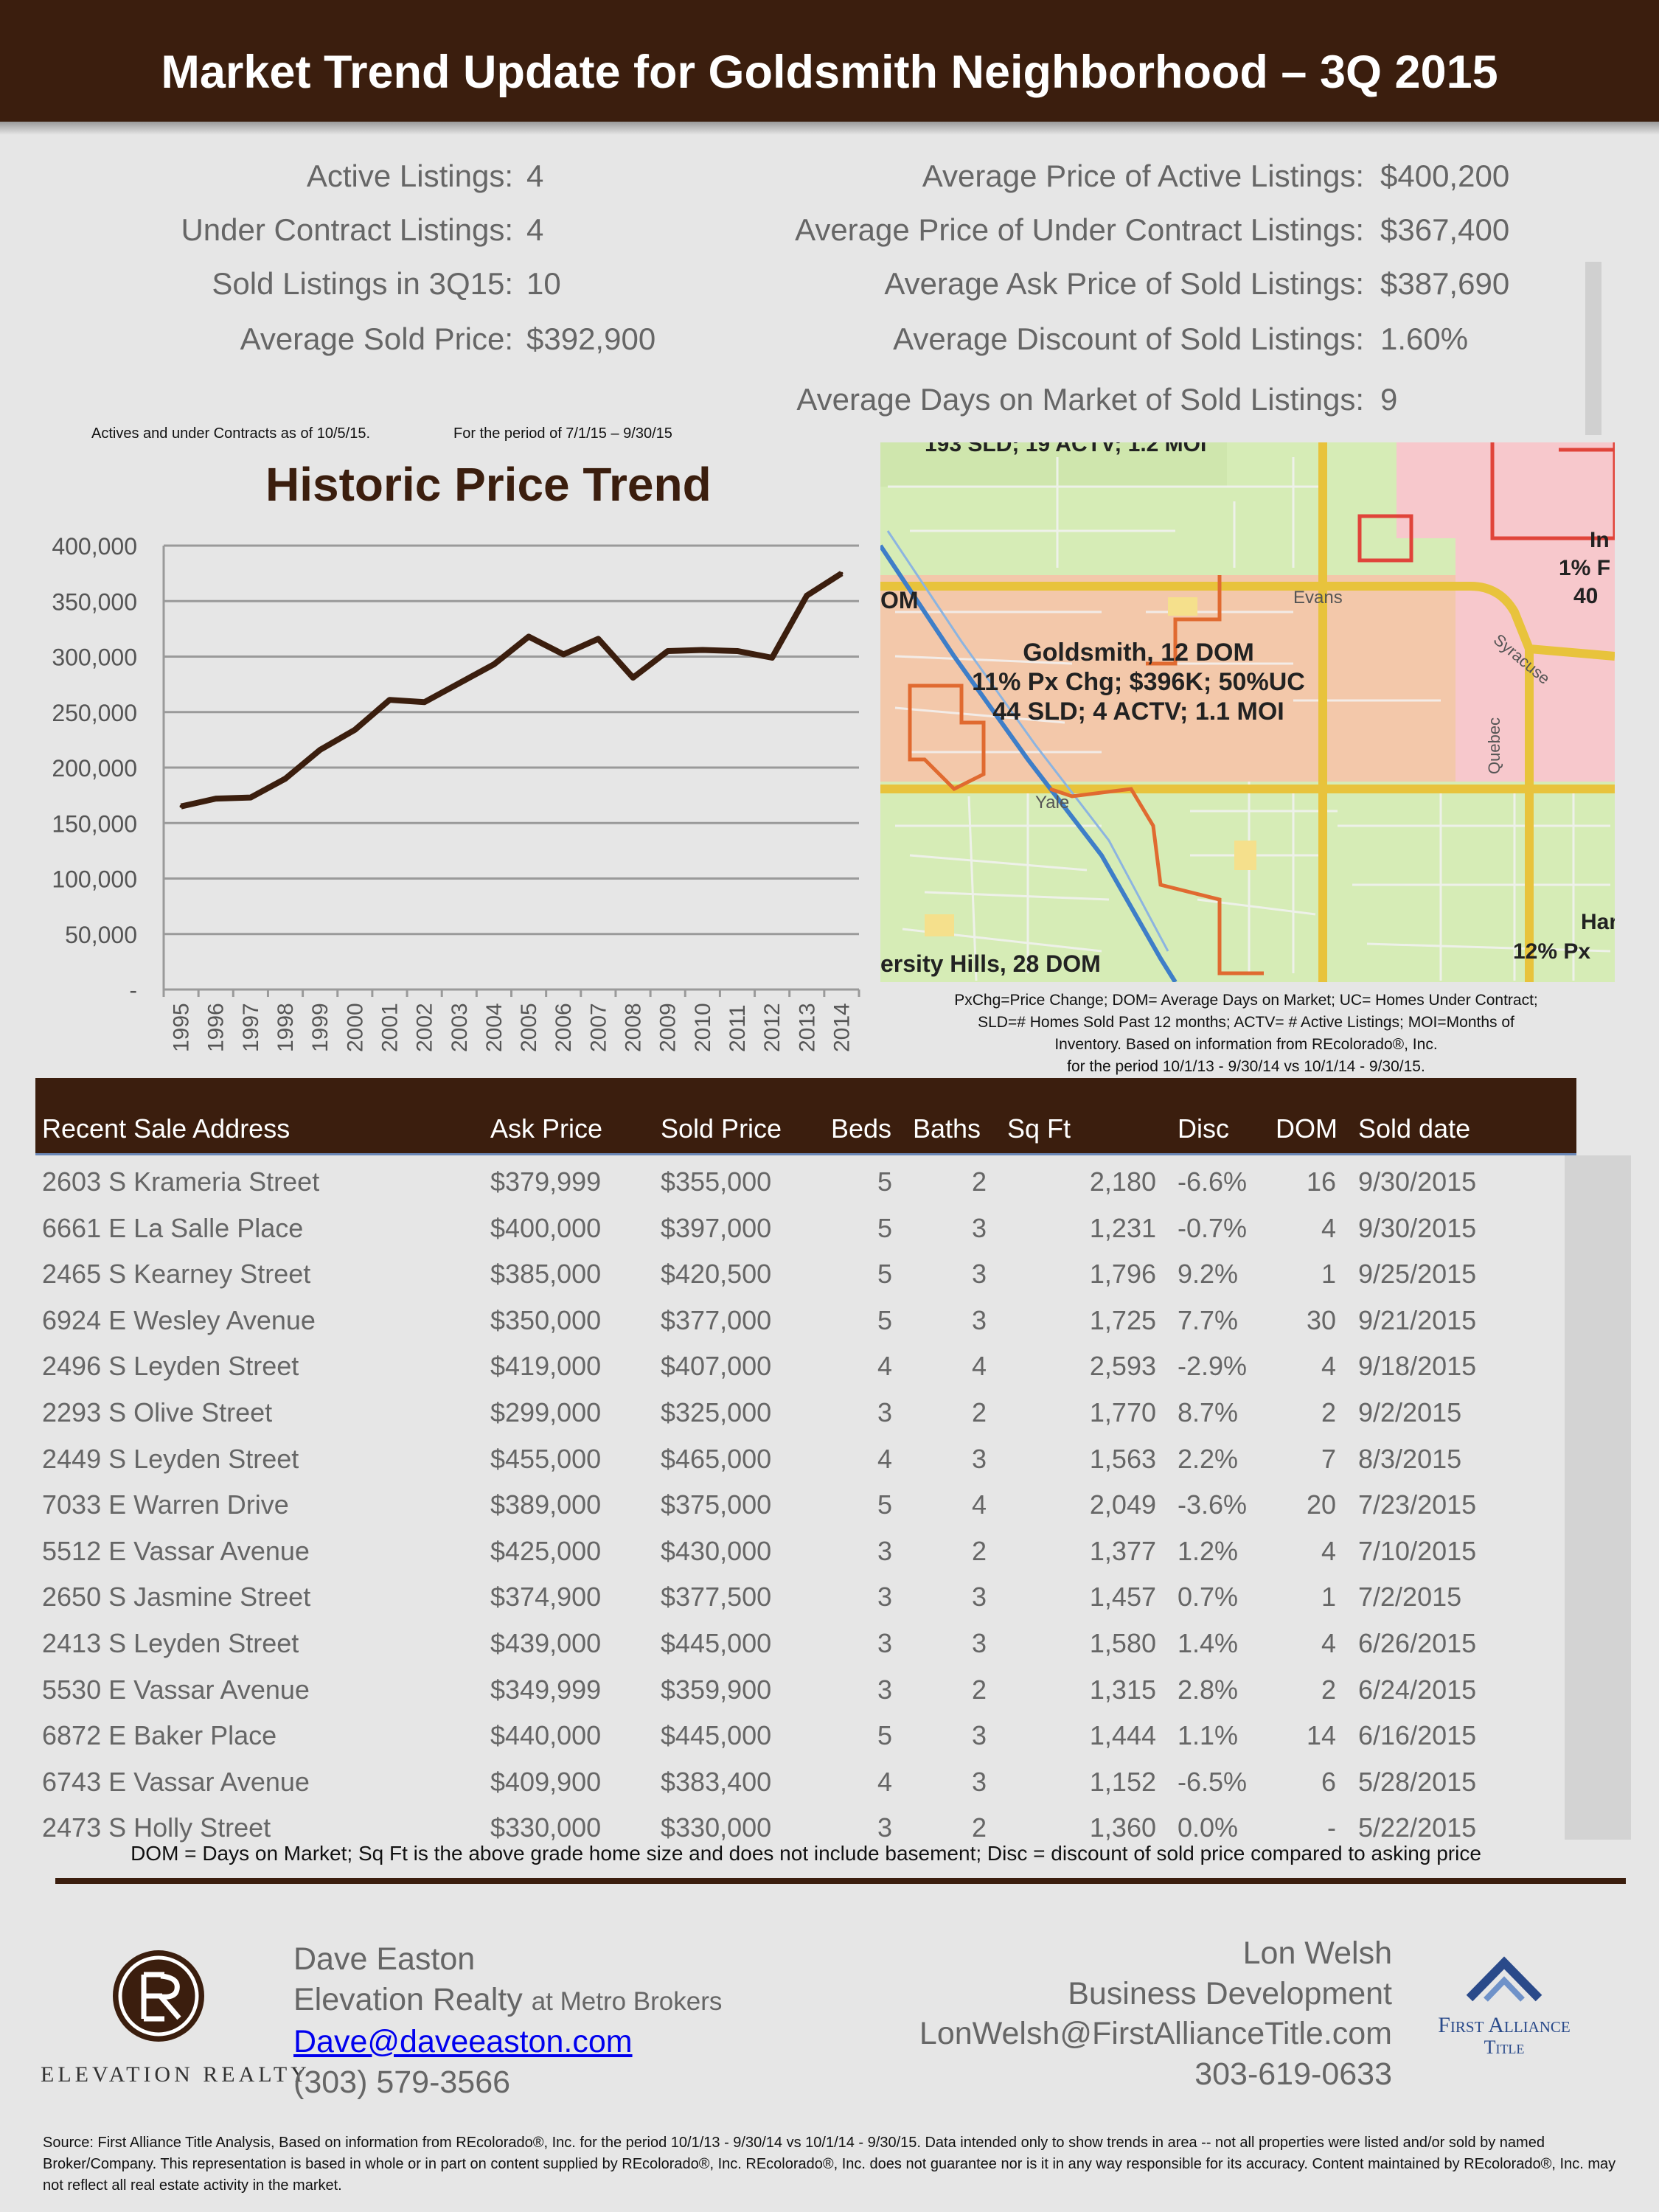 The height and width of the screenshot is (2212, 1659). I want to click on chart-x-tick-label: 1999, so click(320, 1027).